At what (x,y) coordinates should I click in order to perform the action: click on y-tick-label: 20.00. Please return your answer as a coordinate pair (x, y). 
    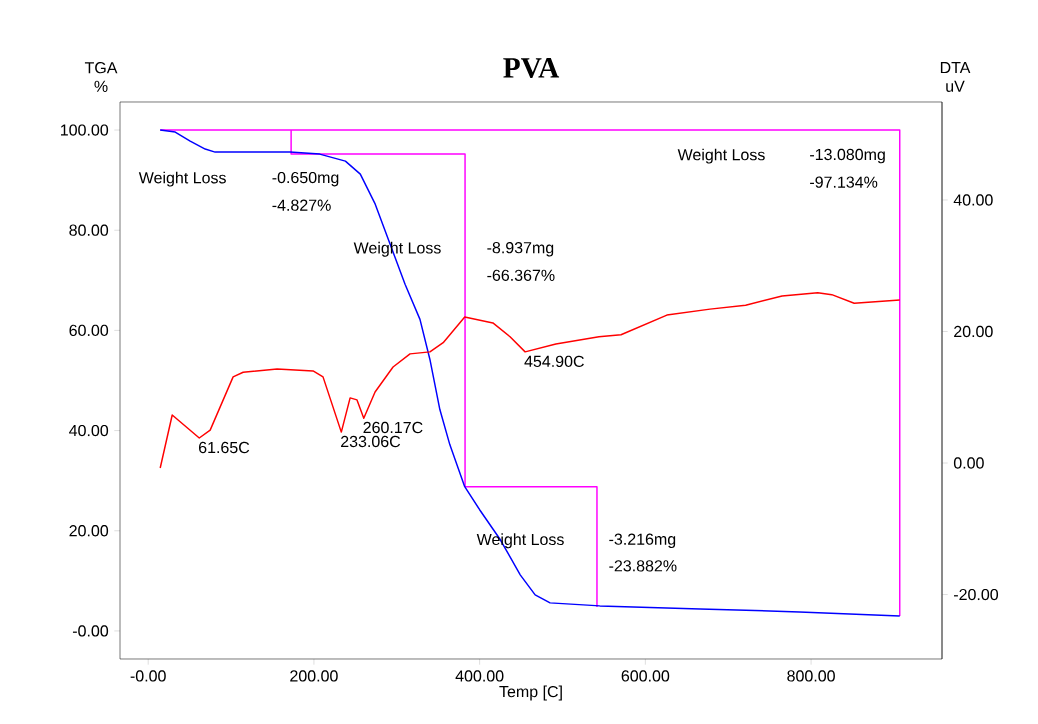
    Looking at the image, I should click on (89, 531).